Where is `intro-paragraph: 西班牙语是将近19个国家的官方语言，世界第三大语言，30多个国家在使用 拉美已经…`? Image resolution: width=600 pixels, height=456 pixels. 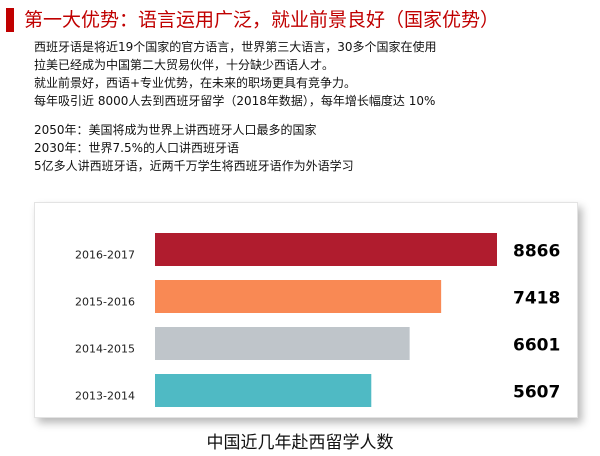 intro-paragraph: 西班牙语是将近19个国家的官方语言，世界第三大语言，30多个国家在使用 拉美已经… is located at coordinates (235, 74).